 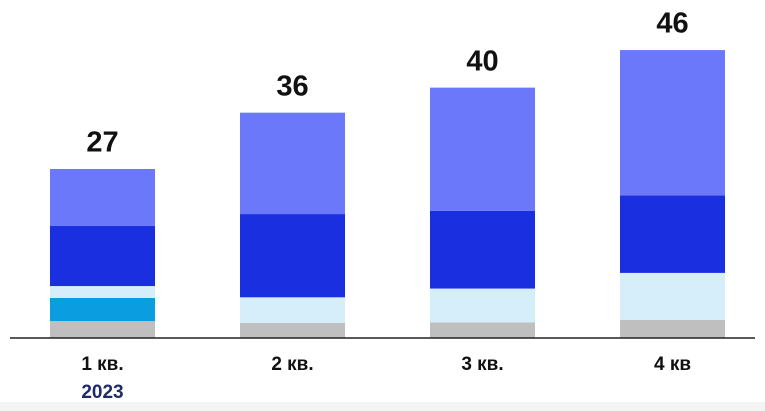 I want to click on x-tick-label: 3 кв., so click(x=482, y=364).